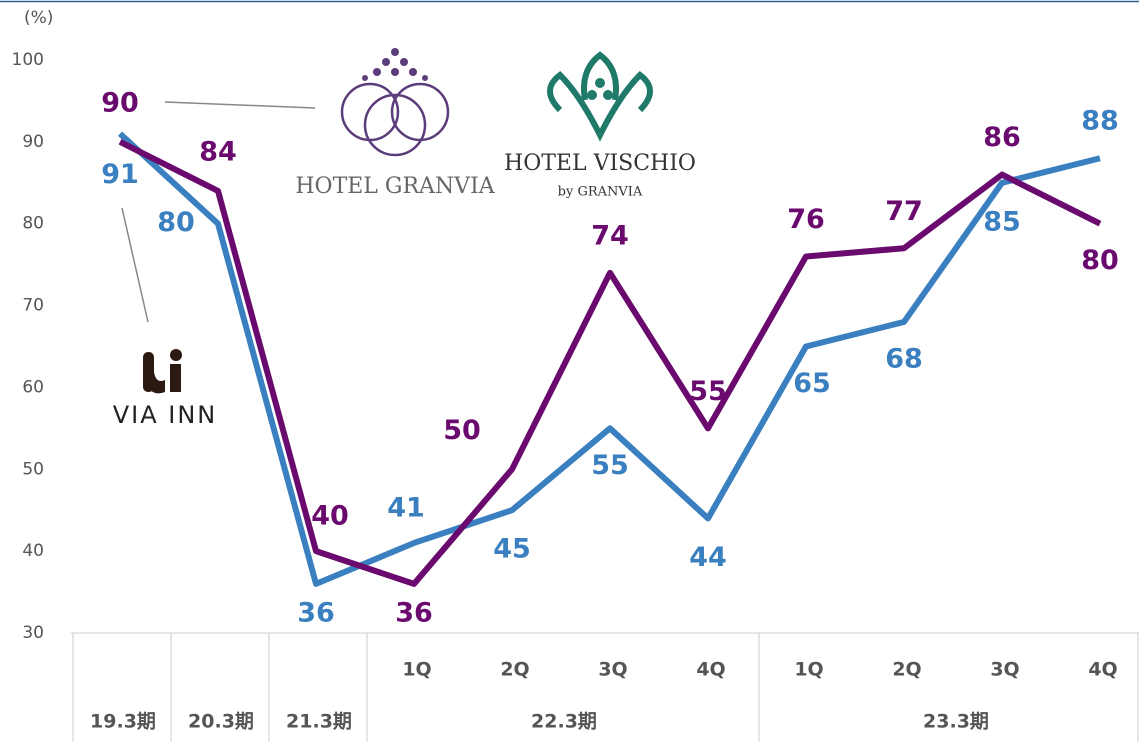  Describe the element at coordinates (28, 60) in the screenshot. I see `y-tick-label: 100` at that location.